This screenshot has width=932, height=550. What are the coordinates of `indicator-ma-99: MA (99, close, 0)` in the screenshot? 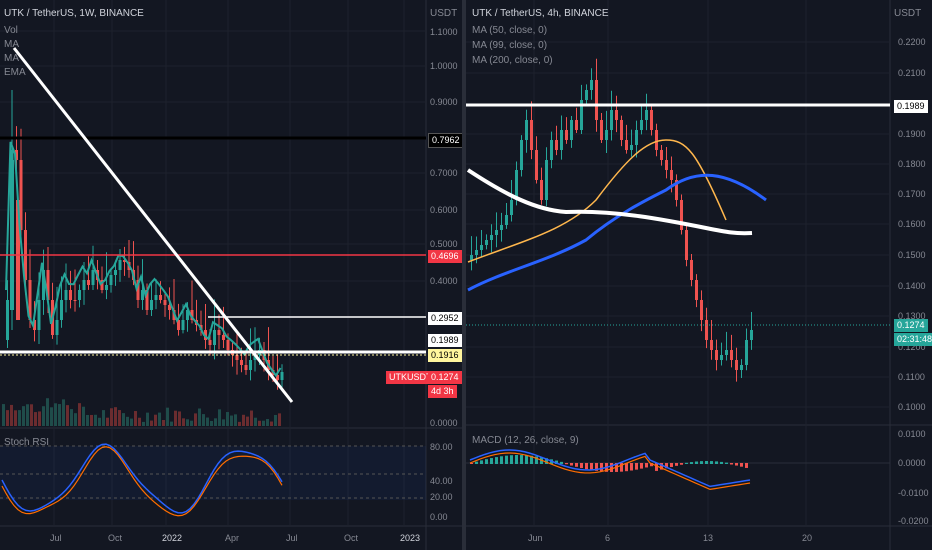 It's located at (510, 45).